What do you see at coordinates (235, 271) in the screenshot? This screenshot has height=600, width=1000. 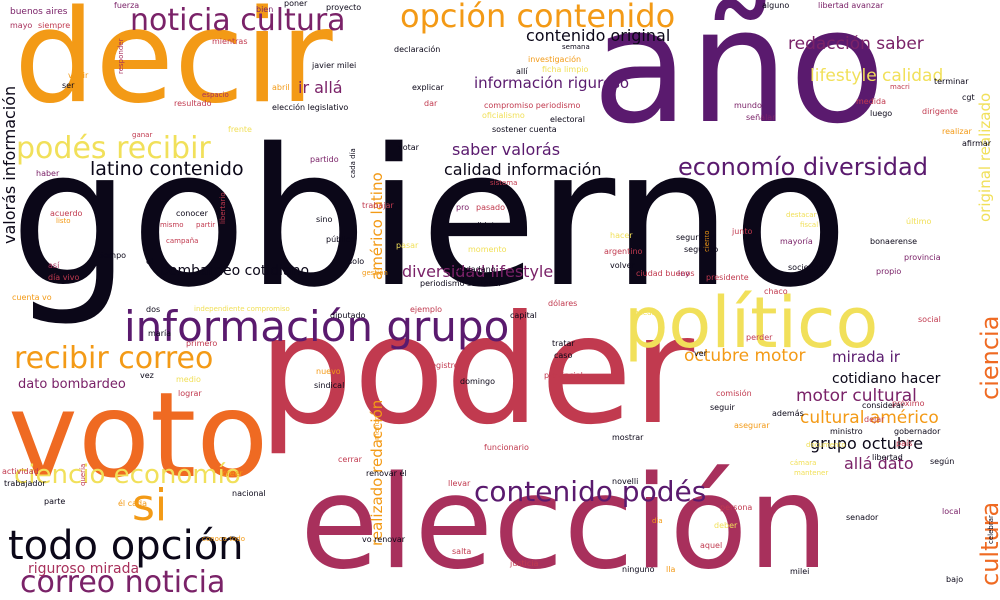 I see `word-bombardeo-cotidiano: bombardeo cotidiano` at bounding box center [235, 271].